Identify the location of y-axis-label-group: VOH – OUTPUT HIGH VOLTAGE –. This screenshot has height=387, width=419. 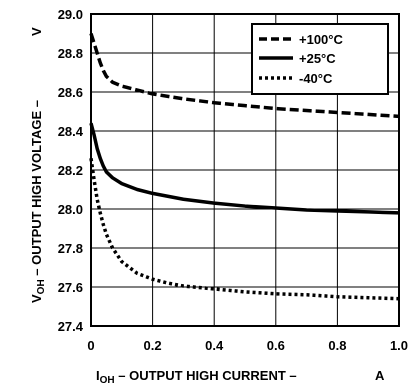
(38, 201).